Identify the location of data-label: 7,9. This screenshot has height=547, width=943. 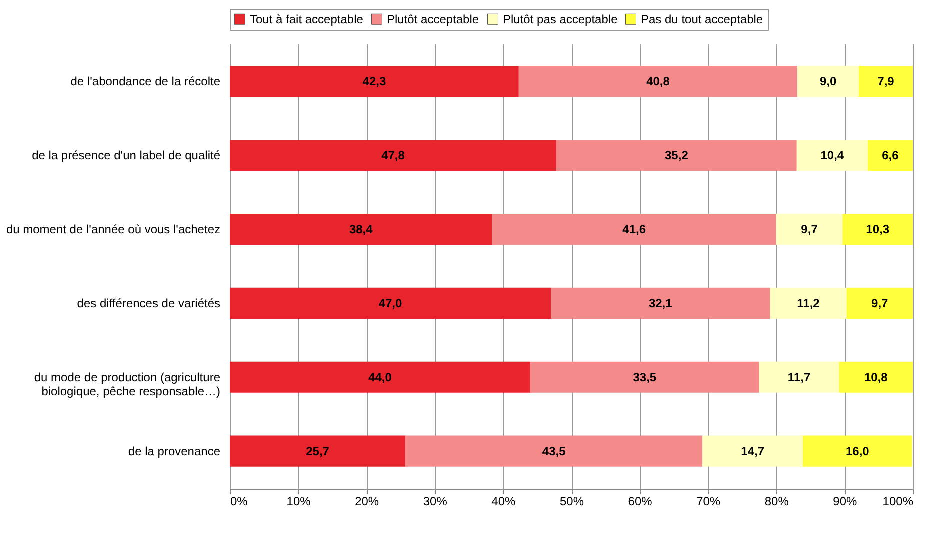
(886, 81).